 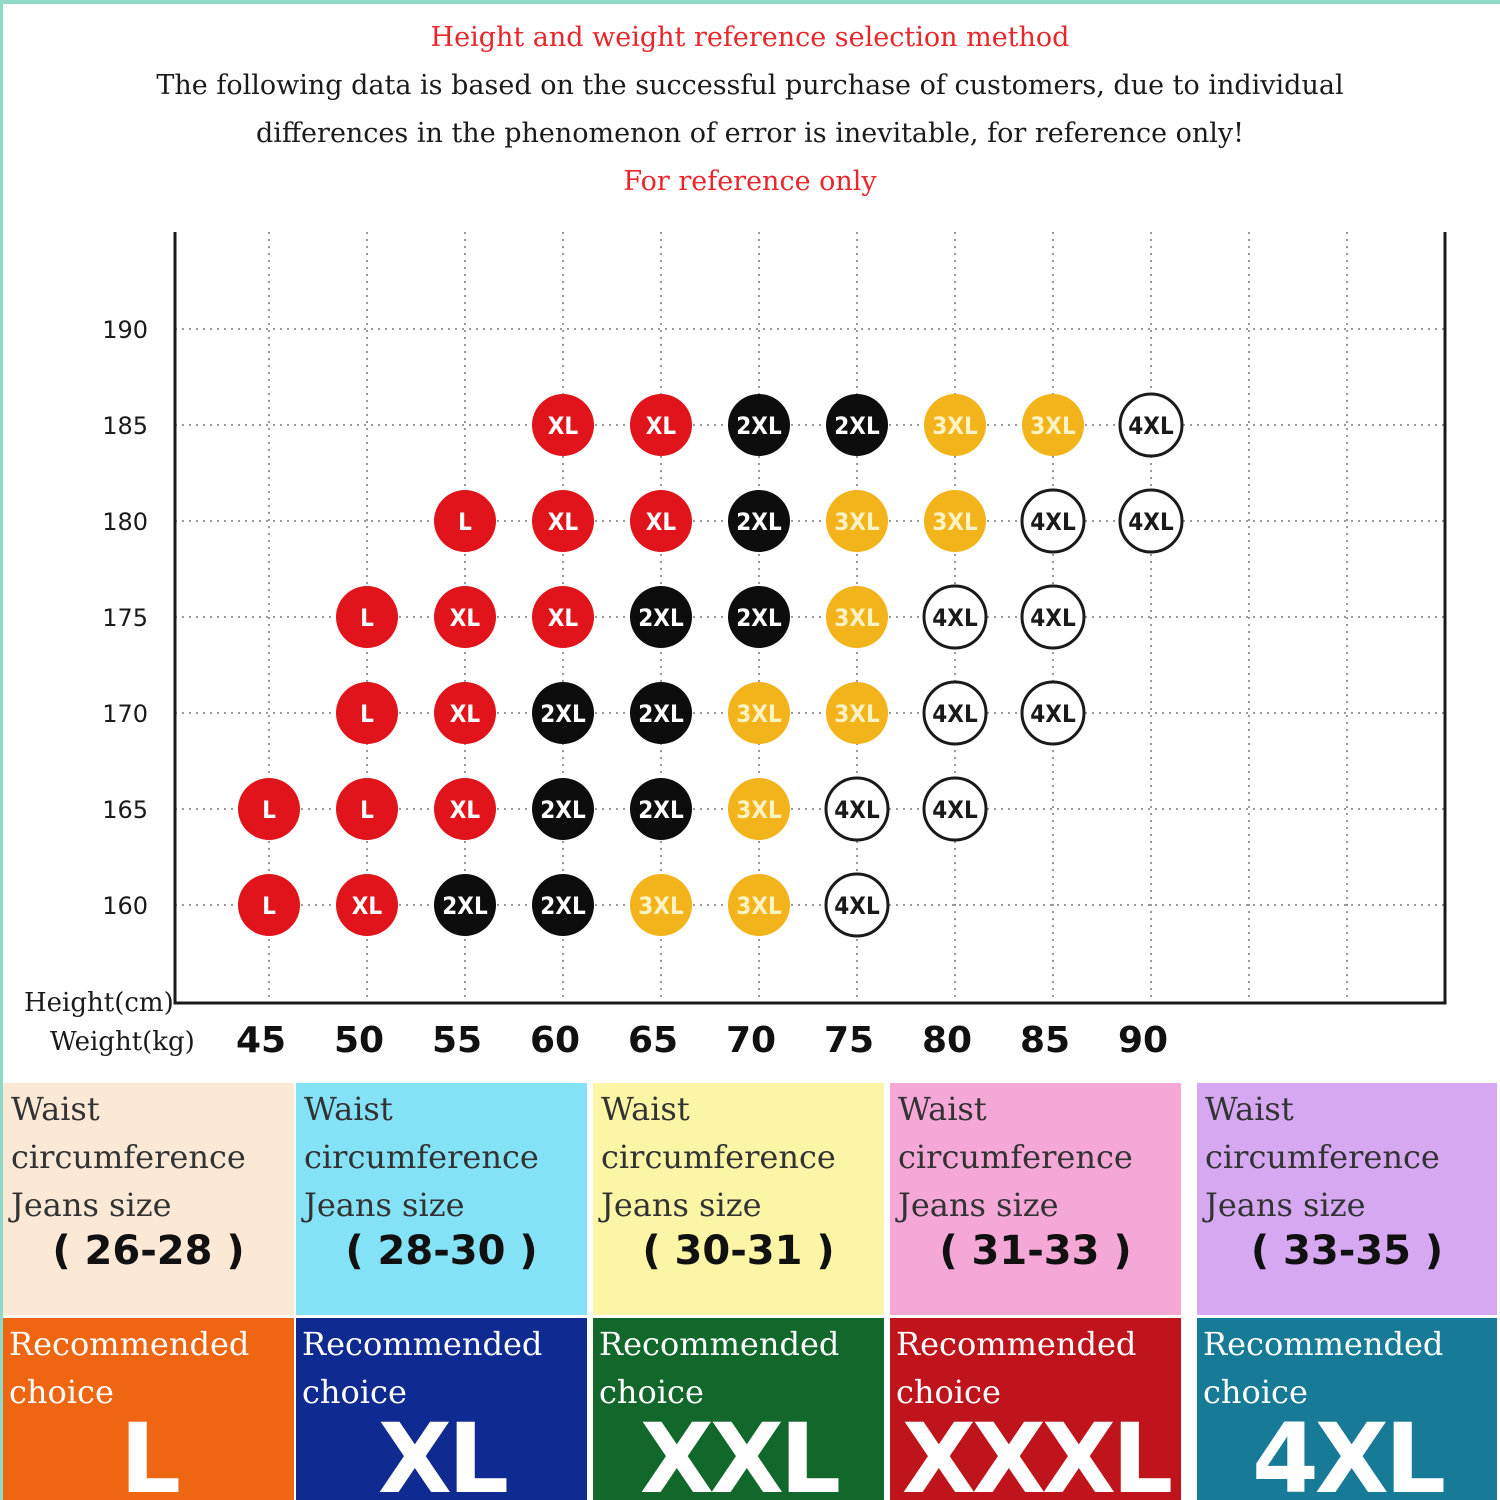 What do you see at coordinates (457, 1040) in the screenshot?
I see `x-tick-label: 55` at bounding box center [457, 1040].